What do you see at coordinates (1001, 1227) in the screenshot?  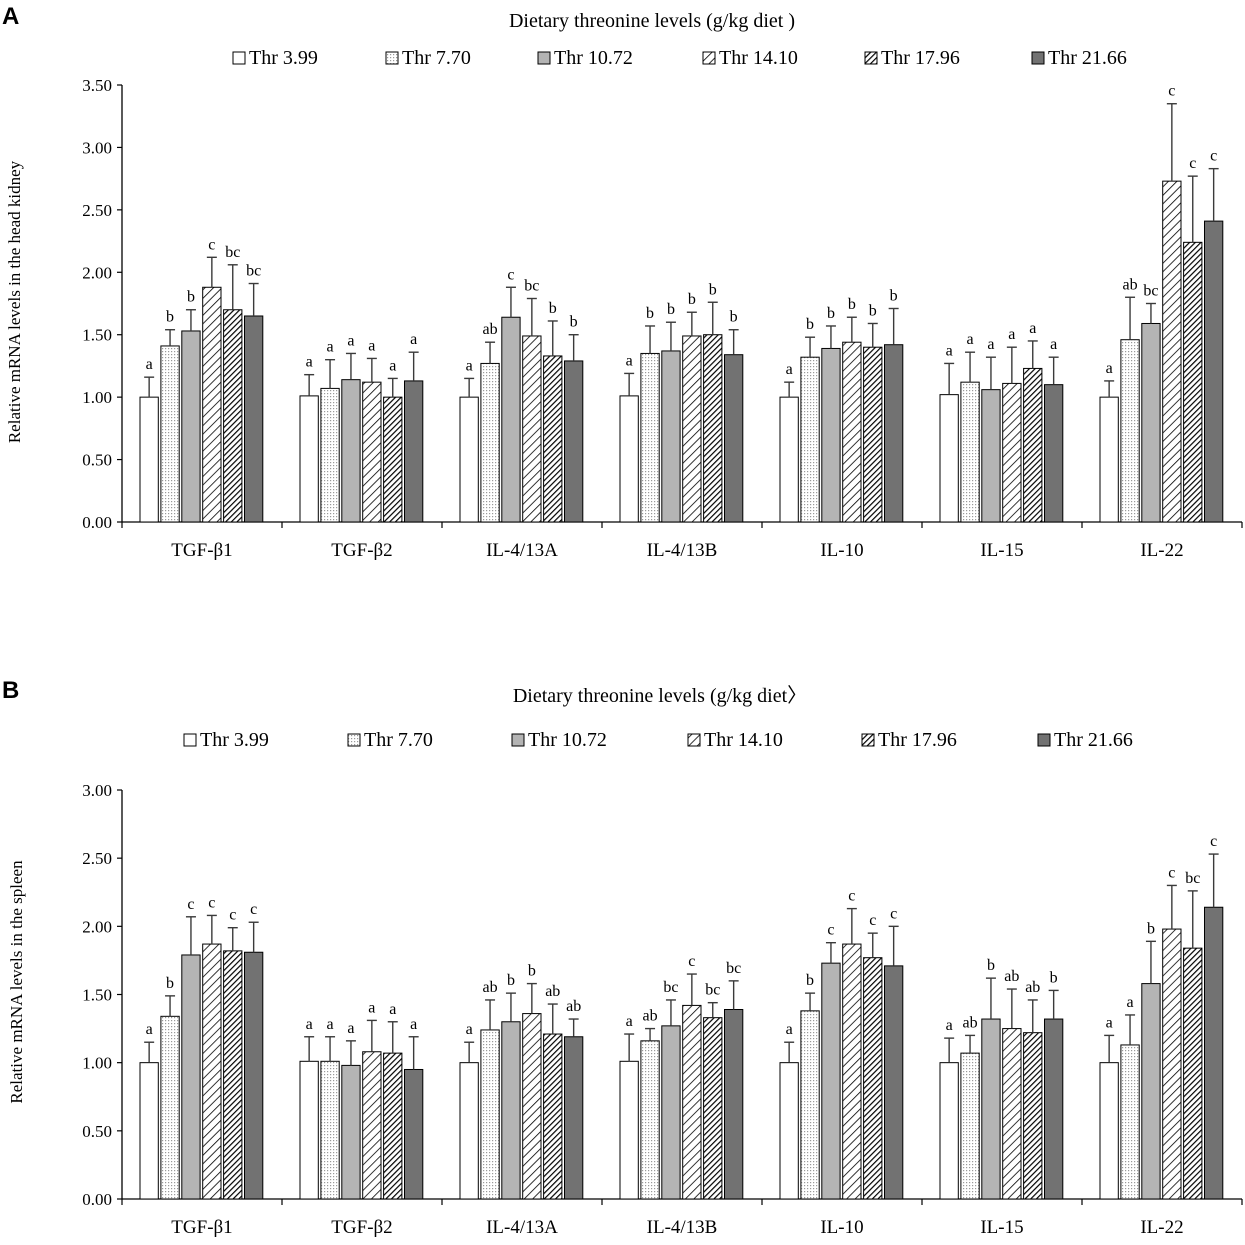 I see `x-category-label: IL-15` at bounding box center [1001, 1227].